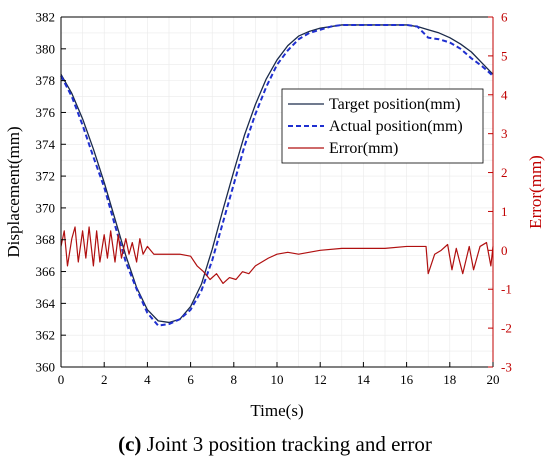 The width and height of the screenshot is (550, 469). Describe the element at coordinates (289, 444) in the screenshot. I see `caption-text: Joint 3 position tracking and error` at that location.